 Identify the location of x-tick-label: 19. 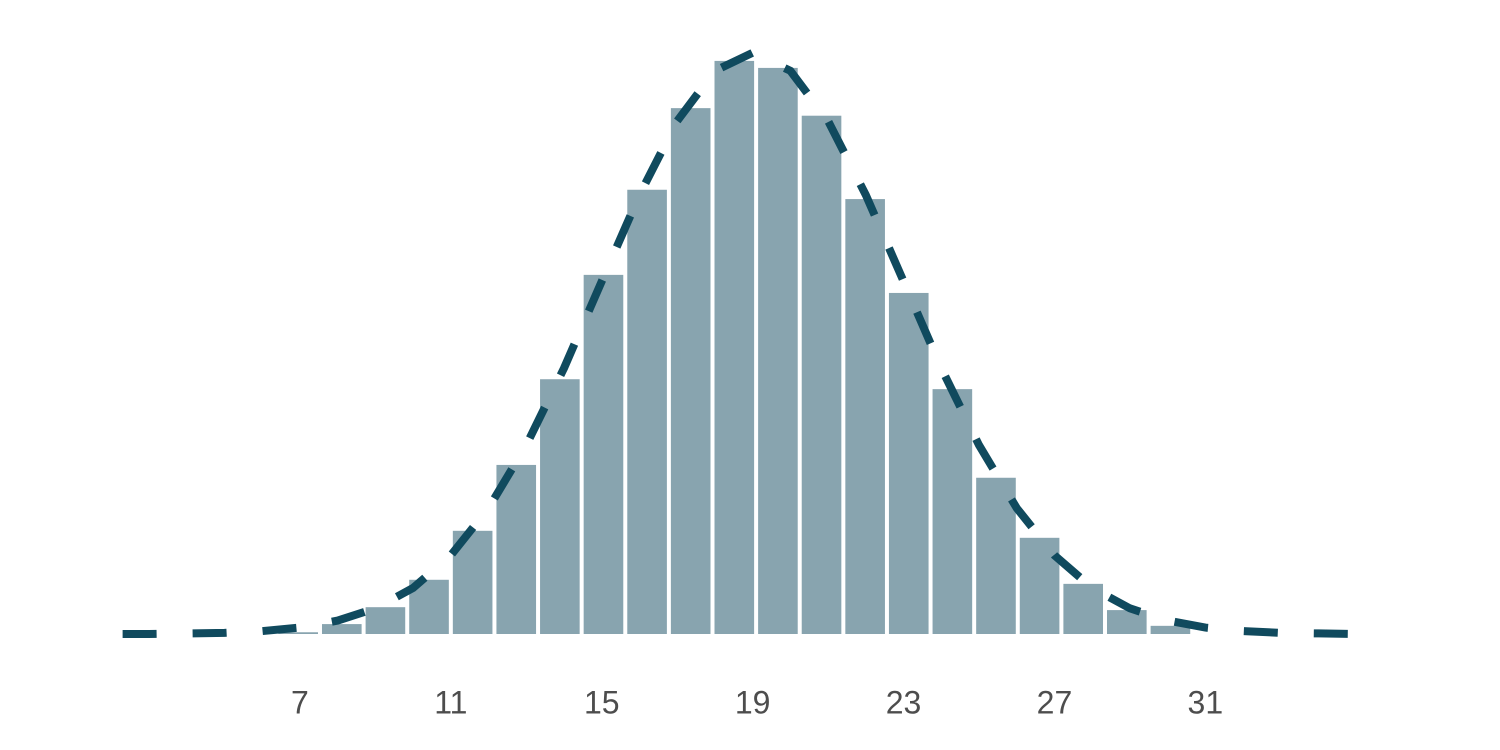
(753, 702).